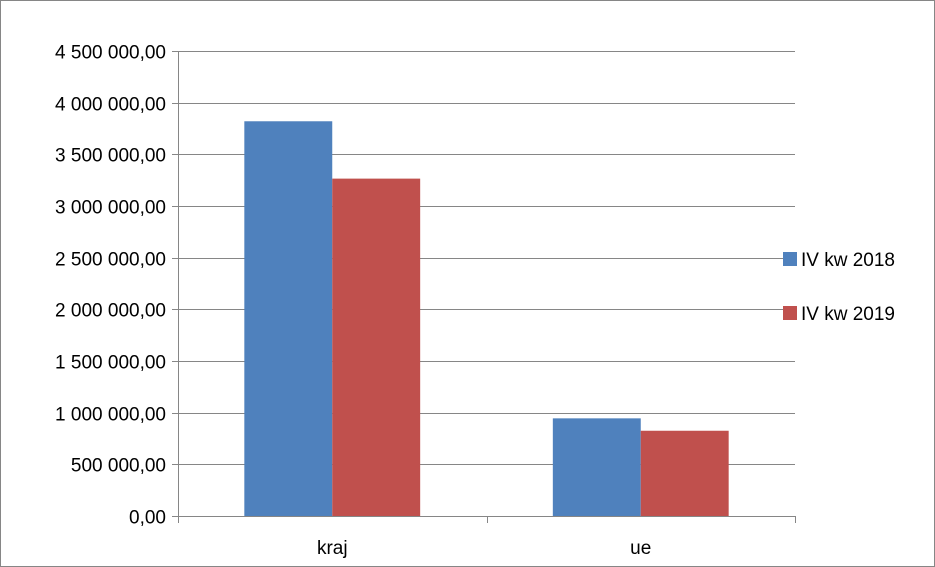  Describe the element at coordinates (110, 260) in the screenshot. I see `y-tick-label: 2 500 000,00` at that location.